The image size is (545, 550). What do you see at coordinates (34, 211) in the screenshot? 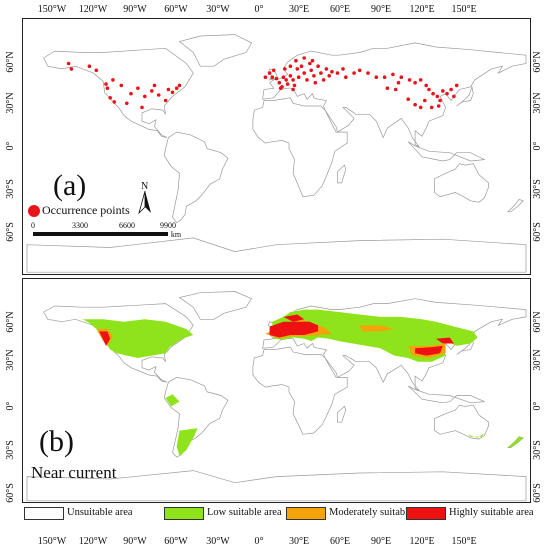
I see `occurrence-legend-dot` at bounding box center [34, 211].